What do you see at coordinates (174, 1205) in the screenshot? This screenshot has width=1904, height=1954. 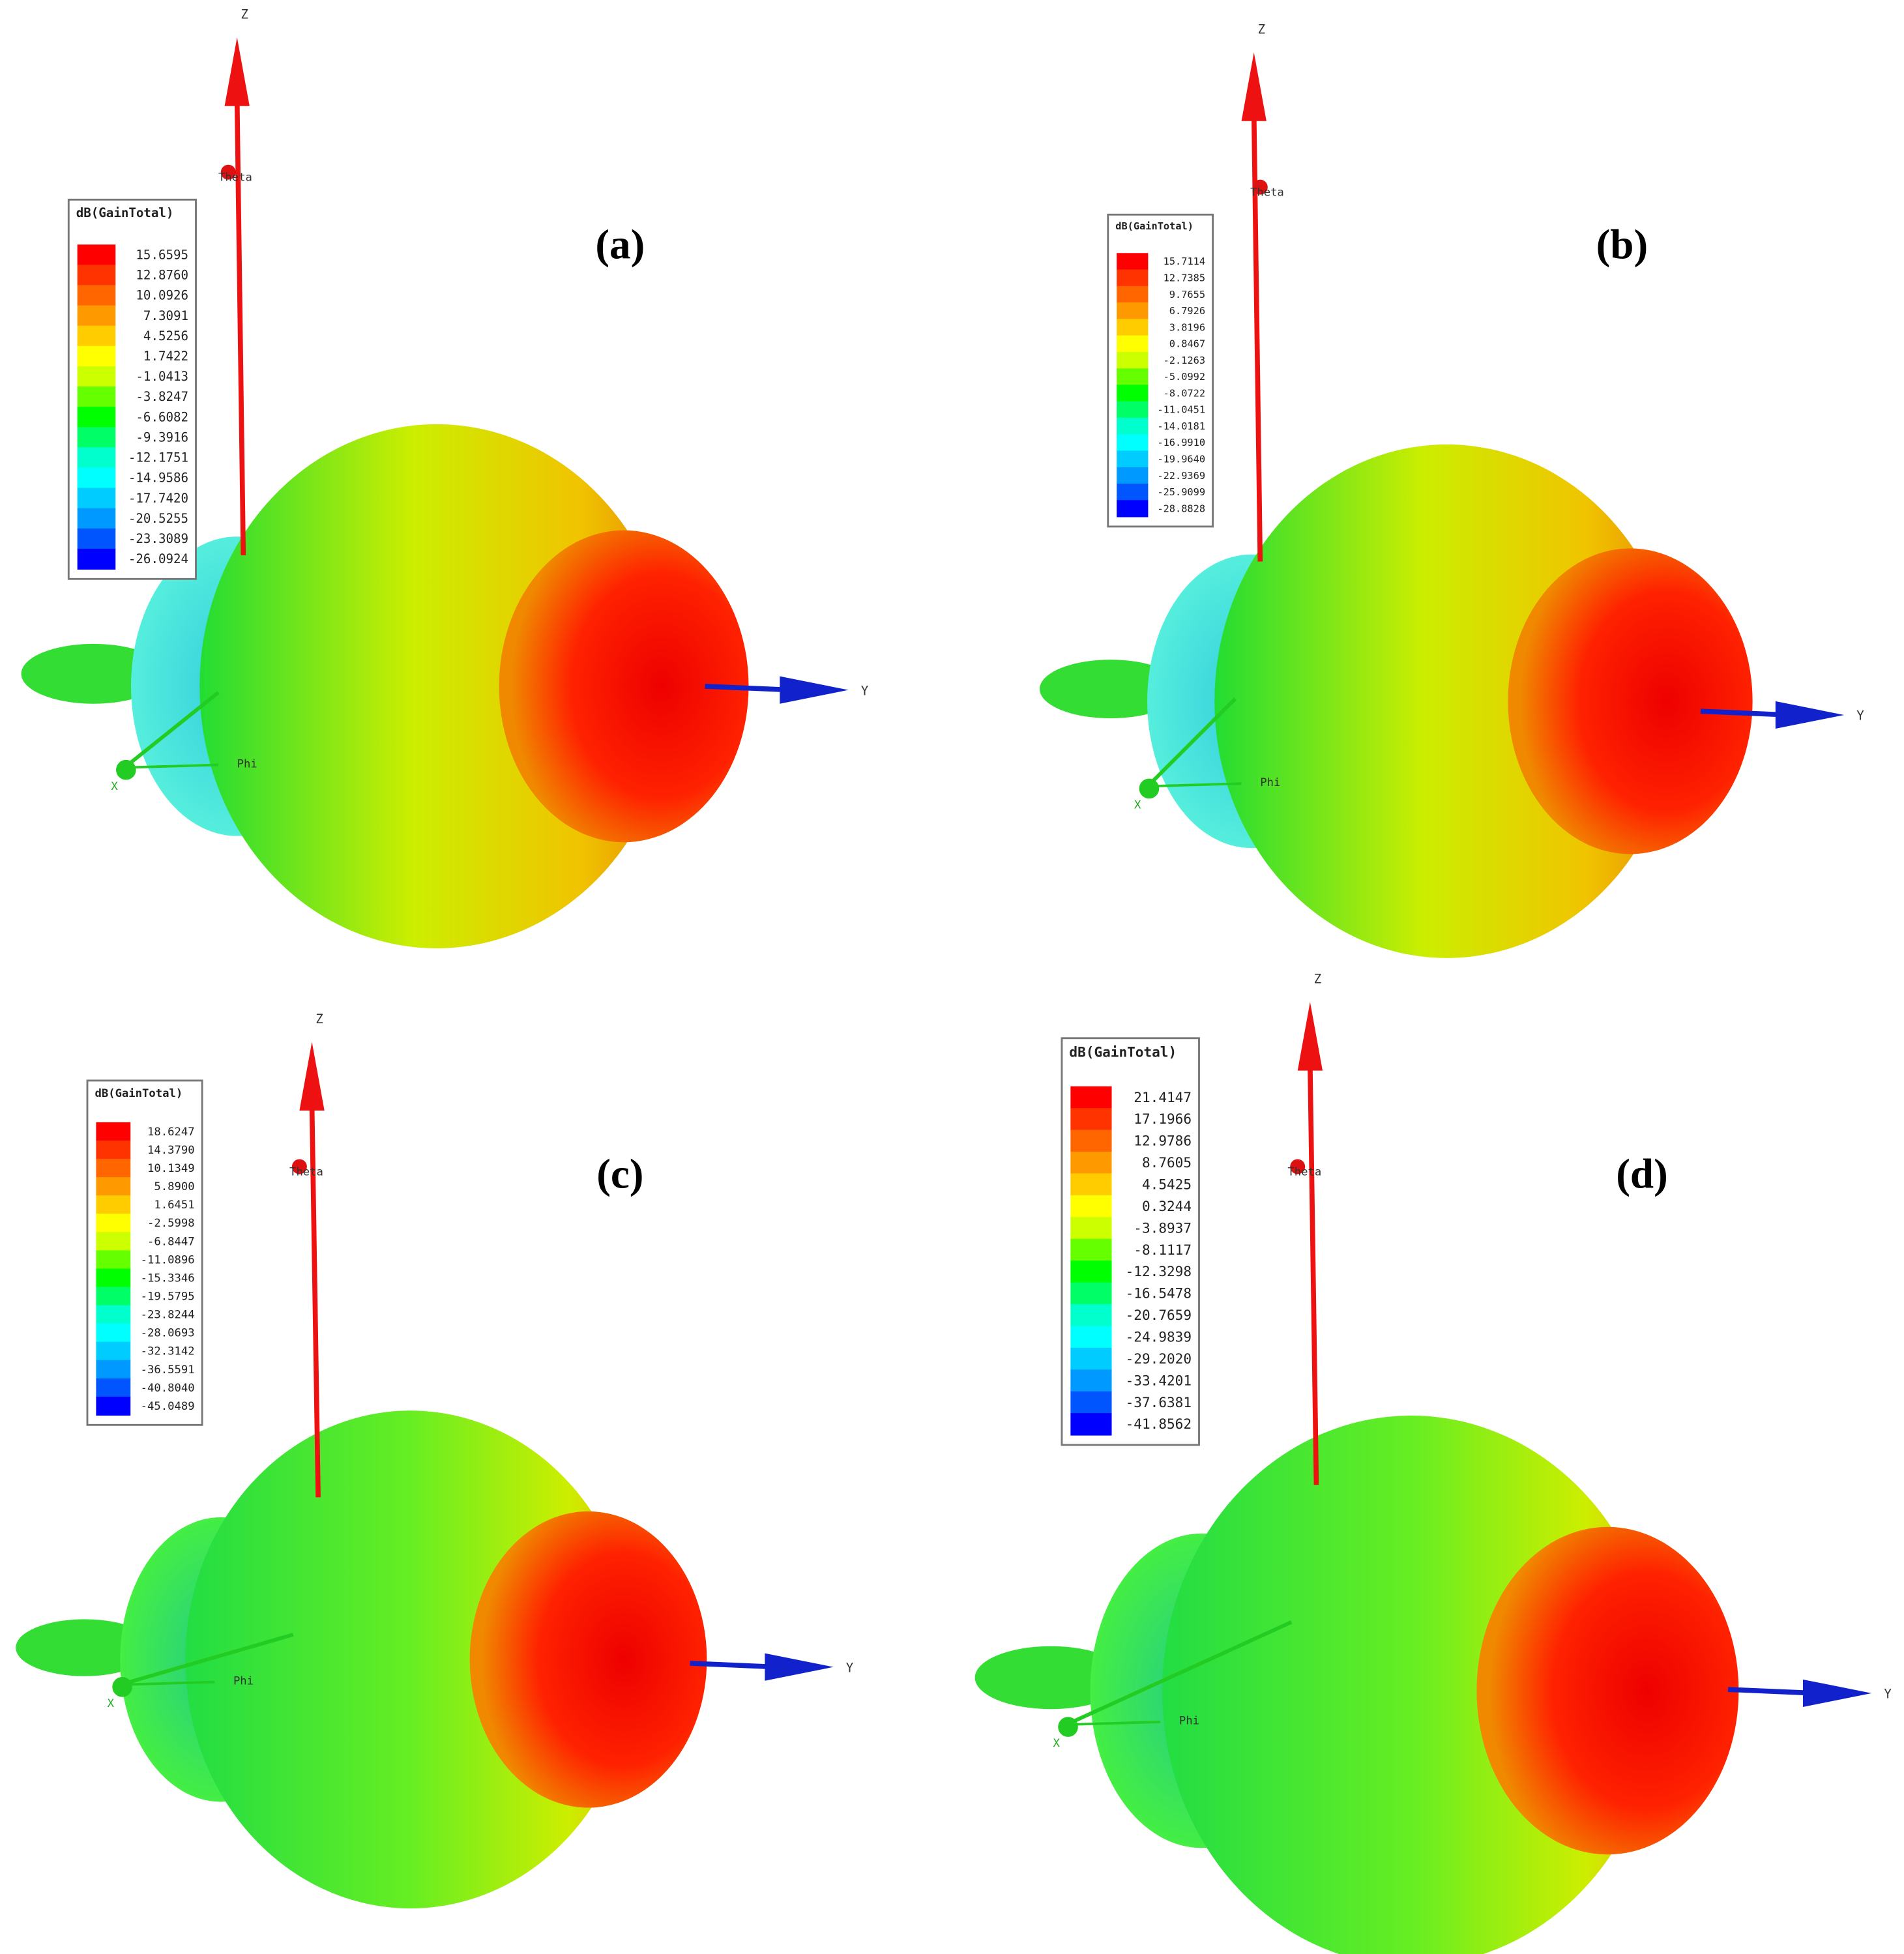 I see `legend-level: 1.6451` at bounding box center [174, 1205].